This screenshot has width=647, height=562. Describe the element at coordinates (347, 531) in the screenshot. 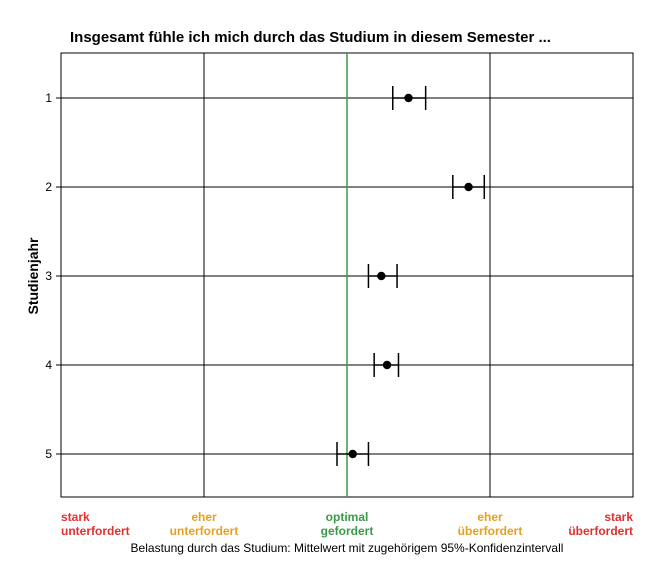

I see `x-category-label: gefordert` at that location.